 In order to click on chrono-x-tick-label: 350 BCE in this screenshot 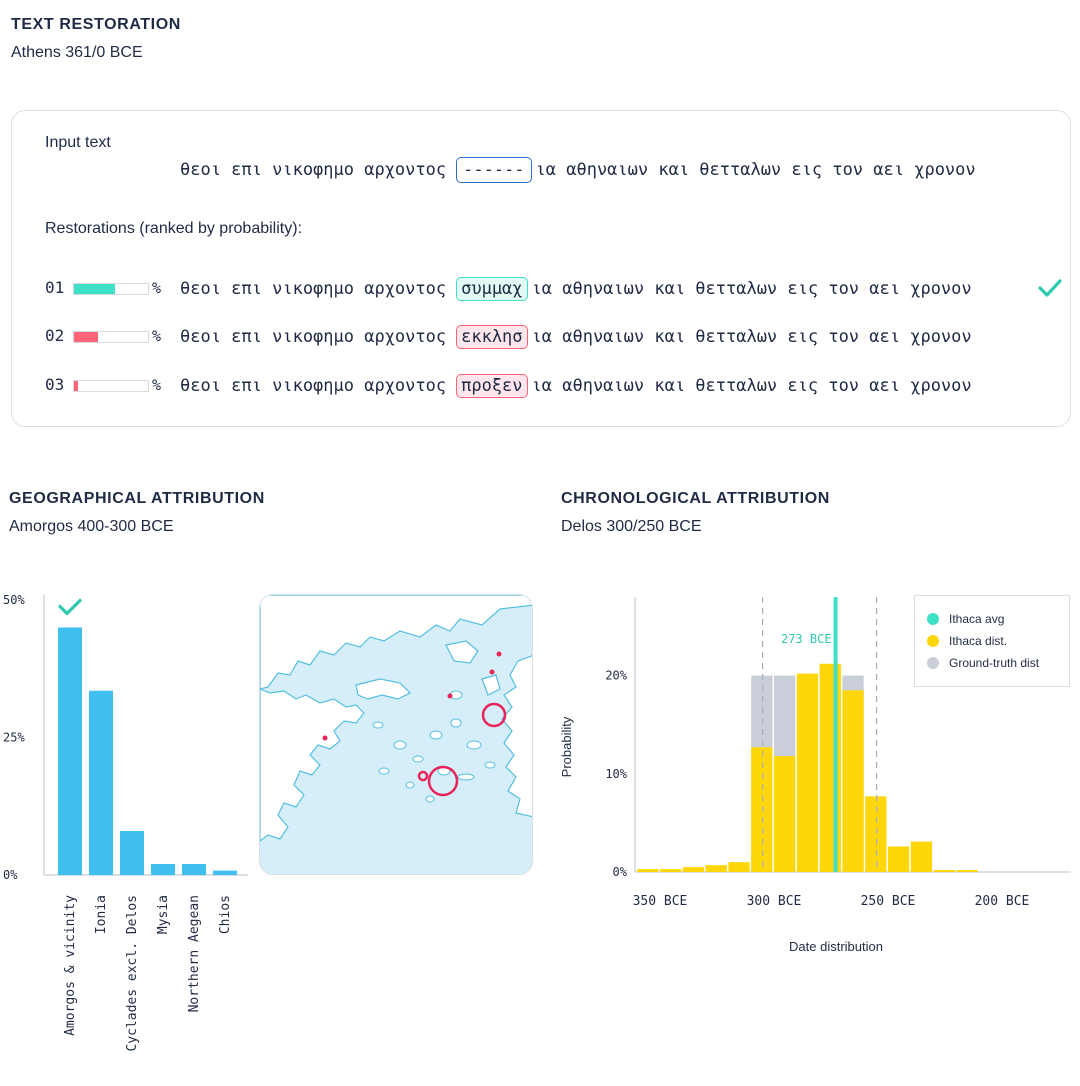, I will do `click(660, 901)`.